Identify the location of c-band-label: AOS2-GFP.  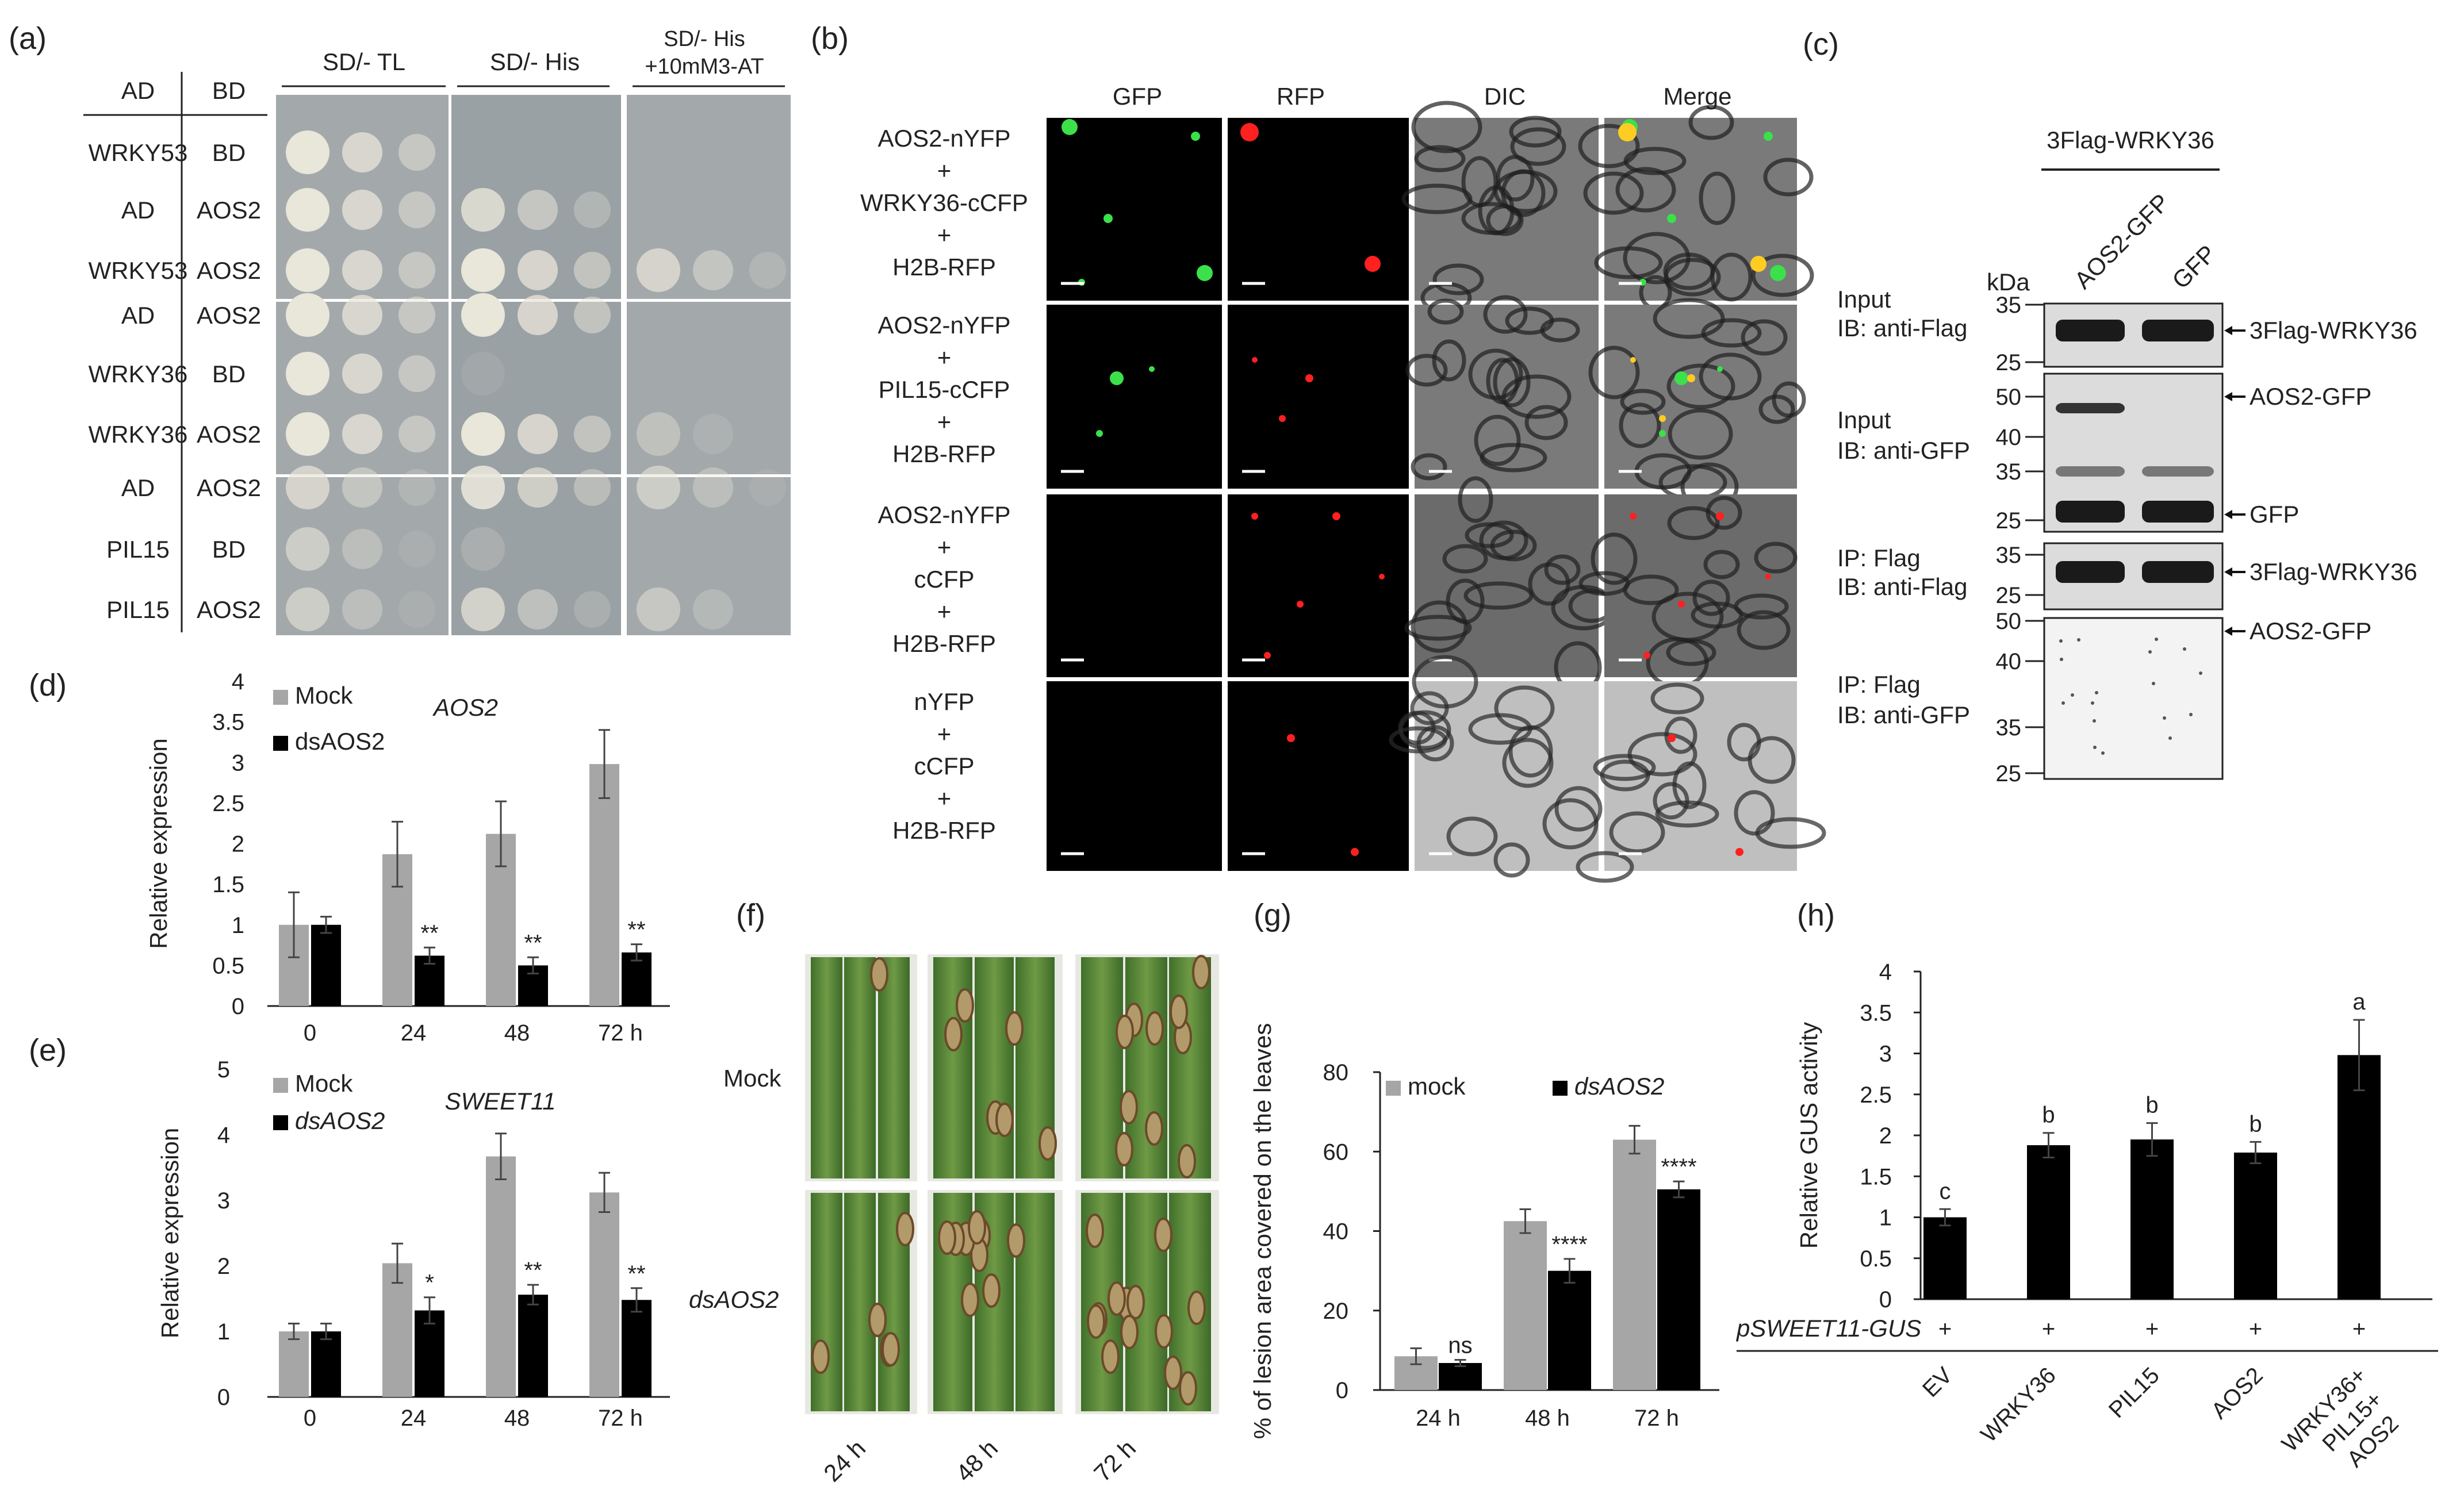
(2310, 630).